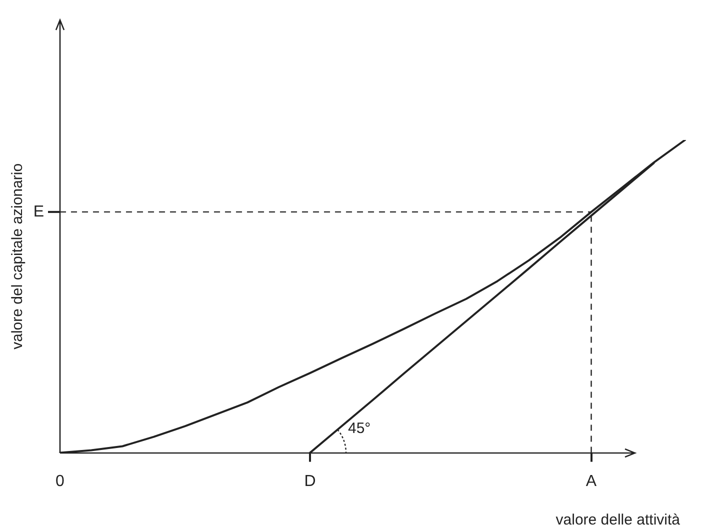 Image resolution: width=705 pixels, height=531 pixels. What do you see at coordinates (38, 211) in the screenshot?
I see `ref-line-label: E` at bounding box center [38, 211].